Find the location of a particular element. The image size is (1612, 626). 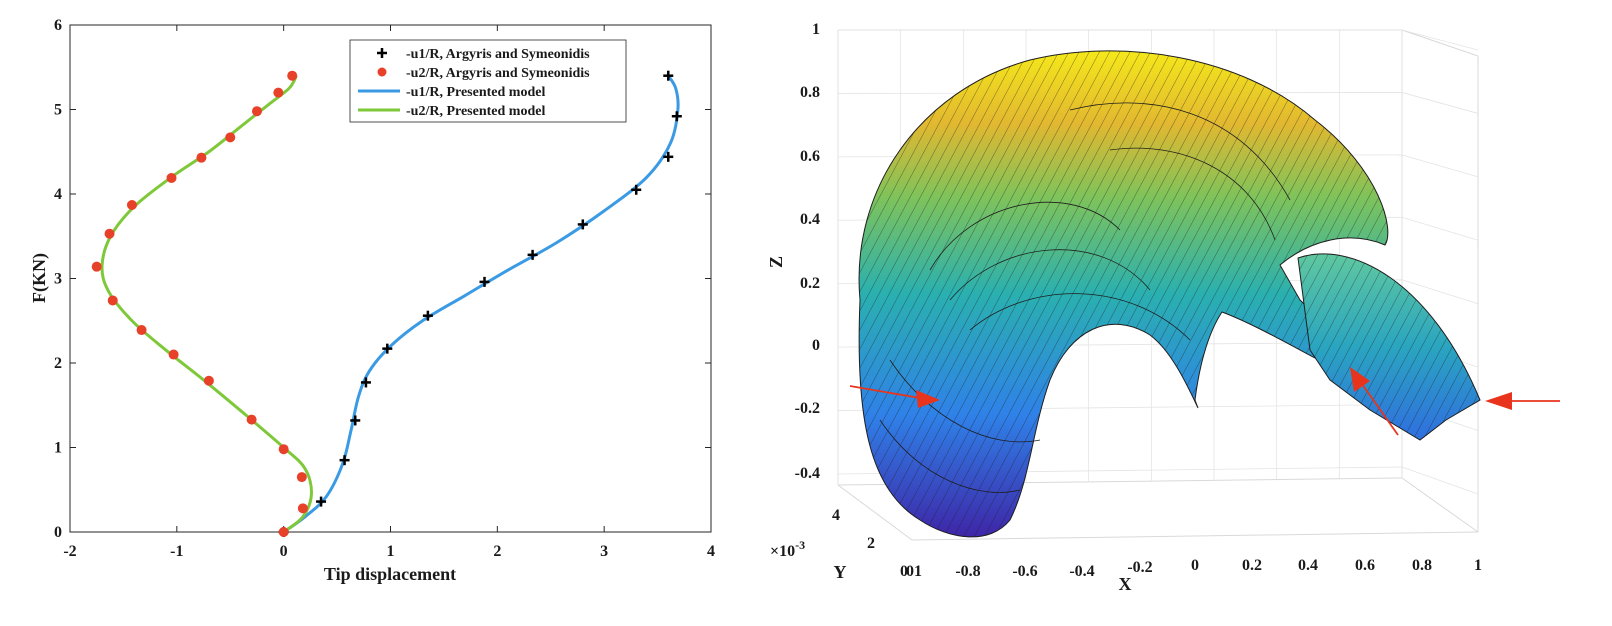

y-tick-label: 1 is located at coordinates (58, 448).